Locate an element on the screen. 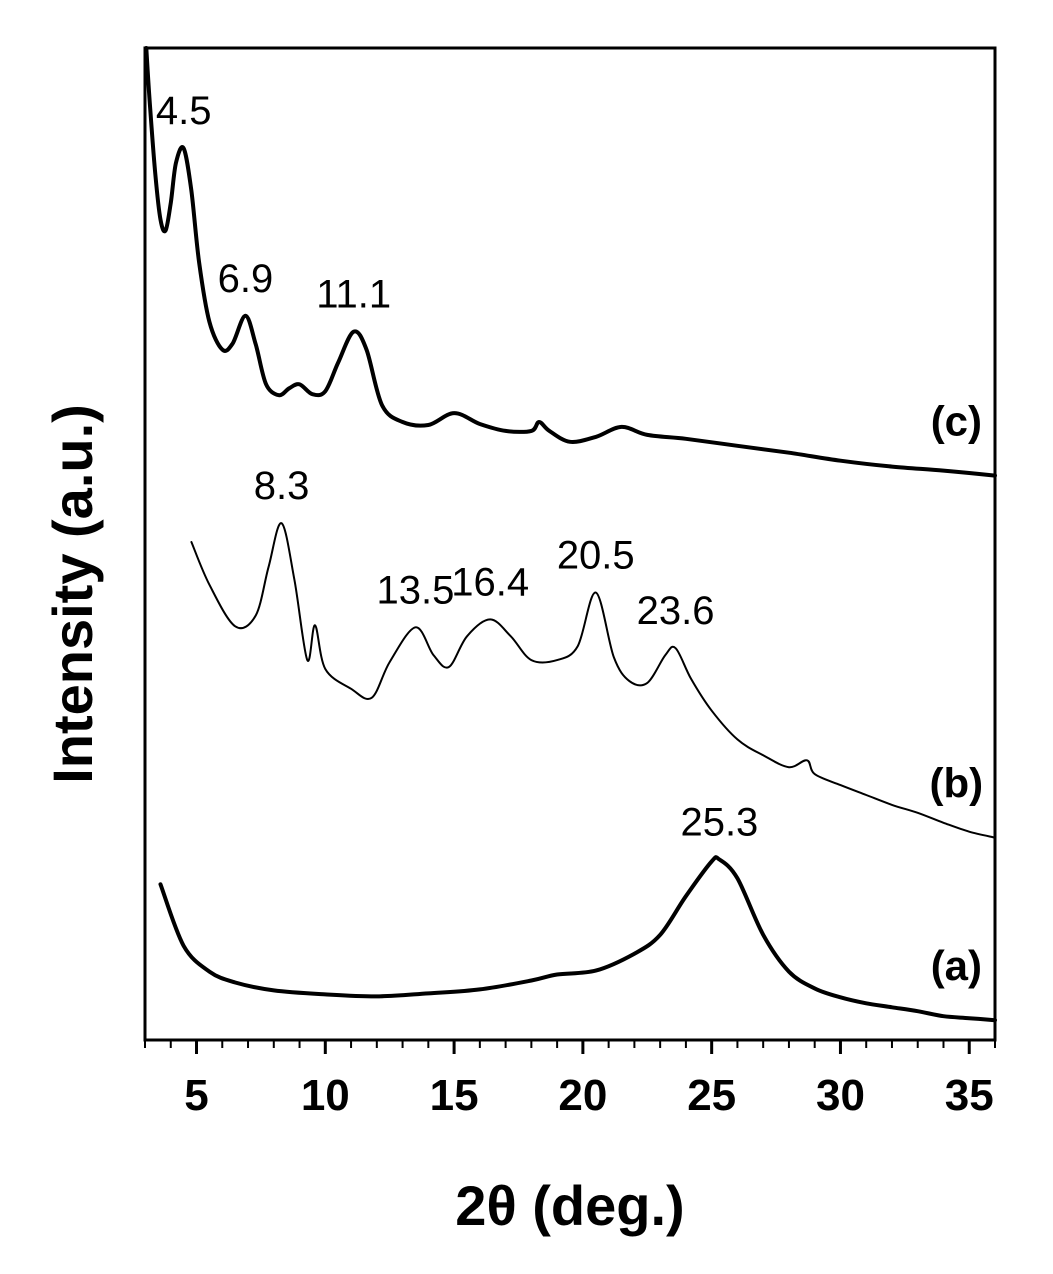 The width and height of the screenshot is (1053, 1274). x-tick-label: 5 is located at coordinates (196, 1095).